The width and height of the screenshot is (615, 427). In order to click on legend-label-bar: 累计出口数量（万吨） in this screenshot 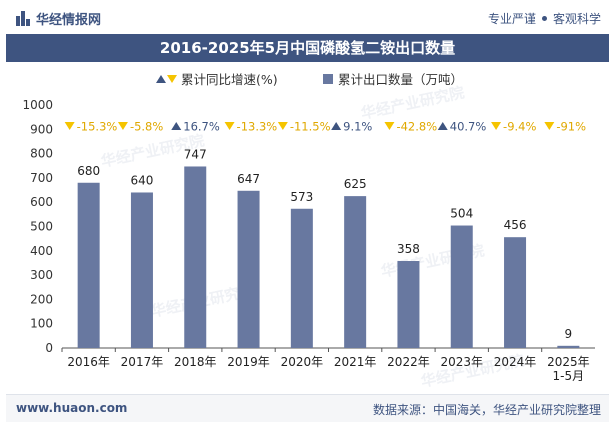, I will do `click(400, 79)`.